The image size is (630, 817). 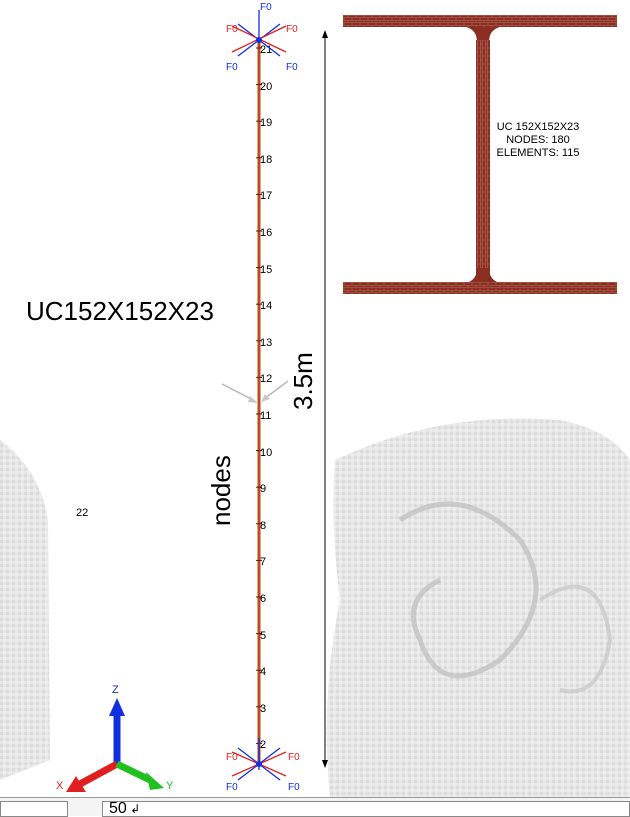 I want to click on node-label: 17, so click(x=266, y=196).